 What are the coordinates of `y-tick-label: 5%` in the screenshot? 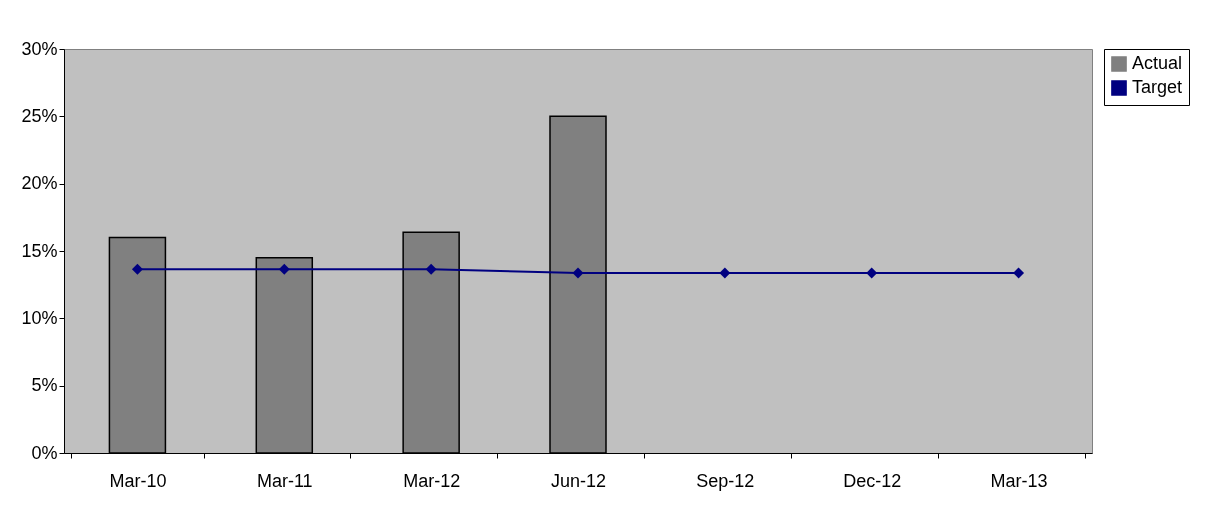 It's located at (44, 385).